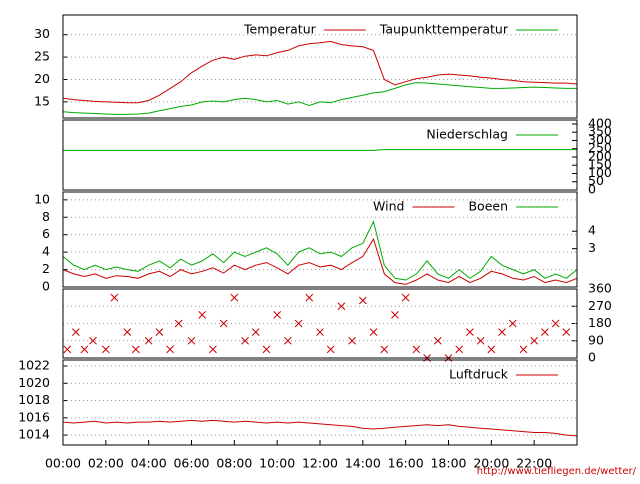 The height and width of the screenshot is (484, 640). I want to click on x-tick-label: 06:00, so click(191, 463).